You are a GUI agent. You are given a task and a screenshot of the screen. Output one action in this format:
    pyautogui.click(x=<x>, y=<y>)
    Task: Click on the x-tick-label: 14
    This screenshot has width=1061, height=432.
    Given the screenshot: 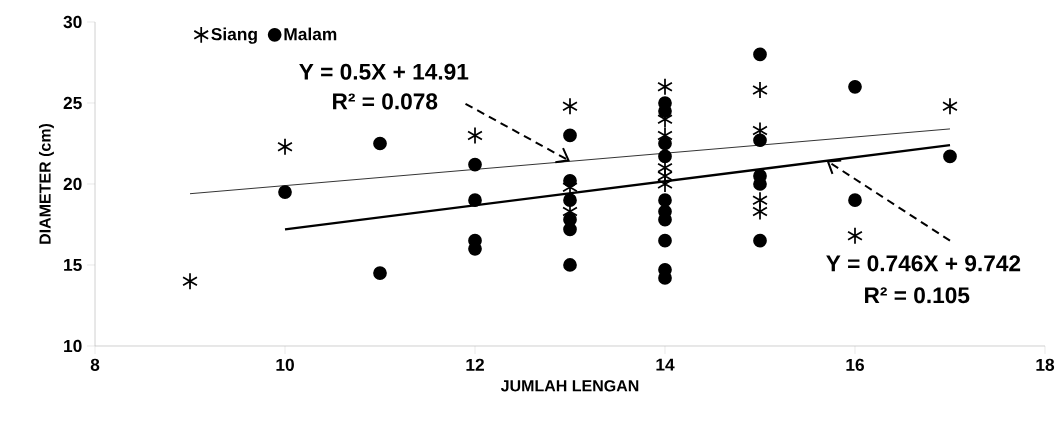 What is the action you would take?
    pyautogui.click(x=665, y=364)
    